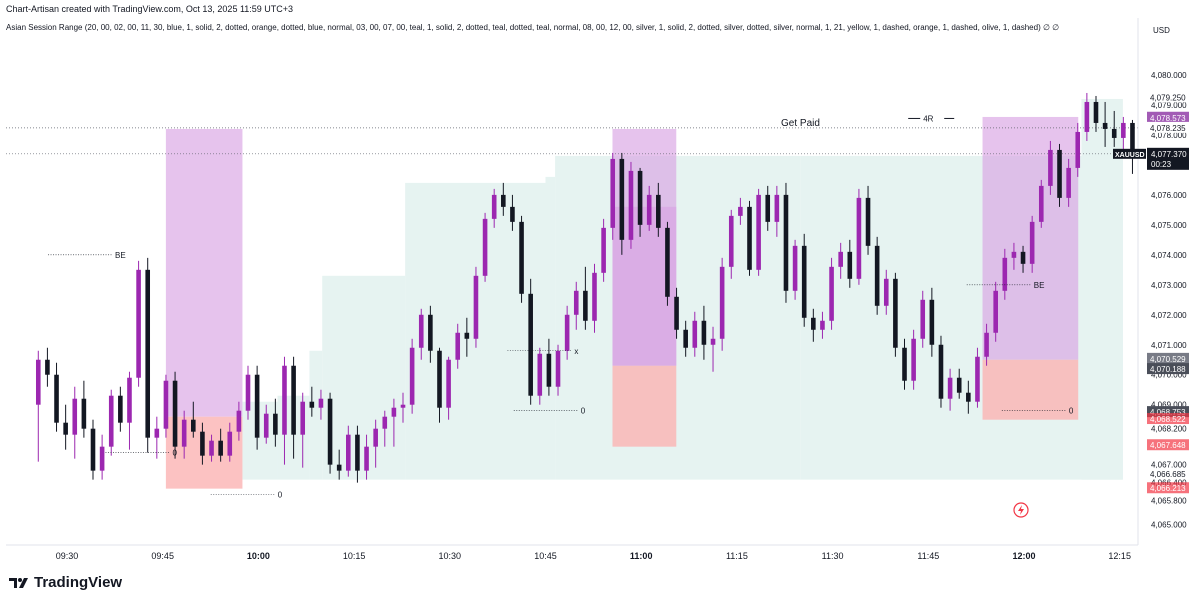 This screenshot has width=1200, height=604. I want to click on price-tag-label: 4,079.250, so click(1168, 97).